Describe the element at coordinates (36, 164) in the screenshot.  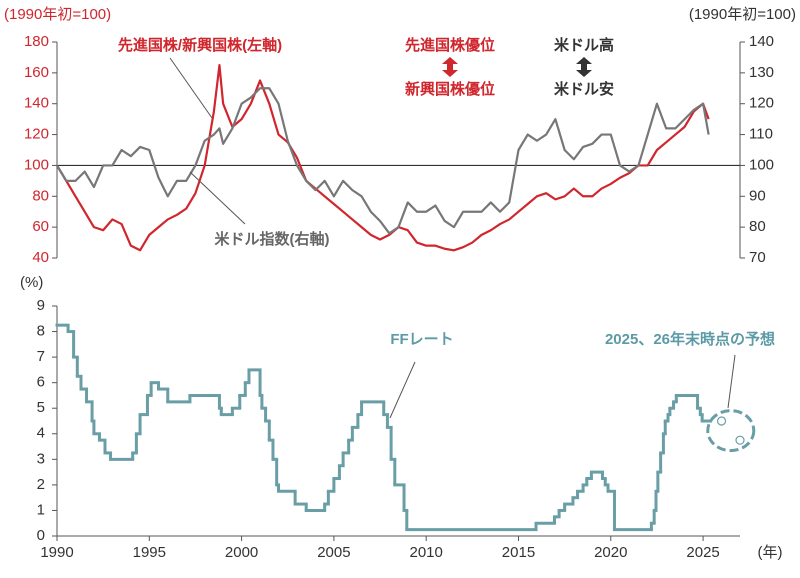
I see `y-tick-label: 100` at that location.